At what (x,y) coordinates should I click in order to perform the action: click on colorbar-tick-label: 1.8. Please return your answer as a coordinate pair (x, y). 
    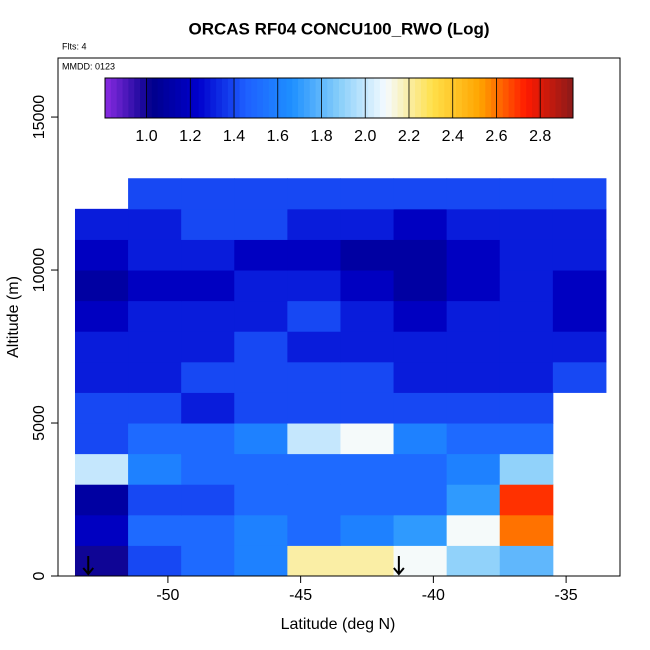
    Looking at the image, I should click on (321, 136).